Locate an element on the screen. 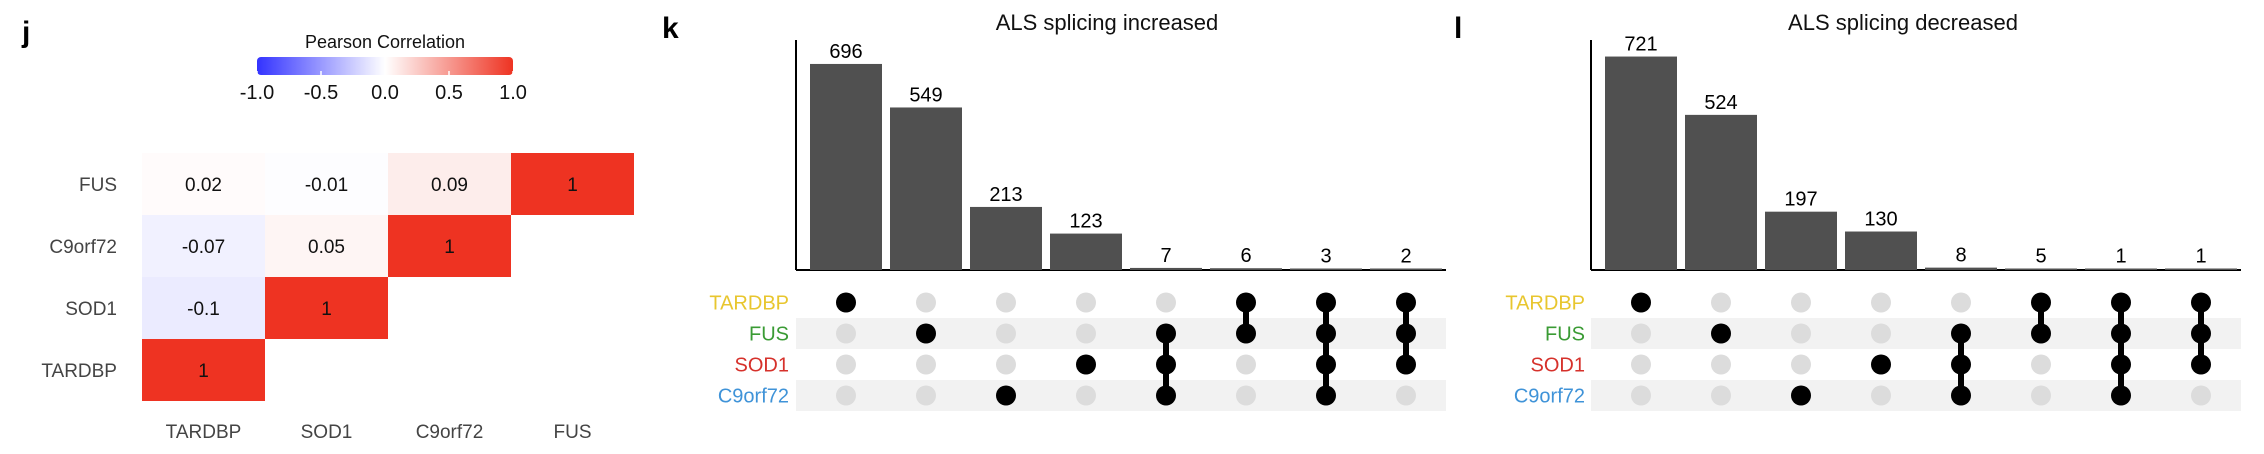 This screenshot has height=454, width=2264. heatmap-cell-label: -0.01 is located at coordinates (326, 185).